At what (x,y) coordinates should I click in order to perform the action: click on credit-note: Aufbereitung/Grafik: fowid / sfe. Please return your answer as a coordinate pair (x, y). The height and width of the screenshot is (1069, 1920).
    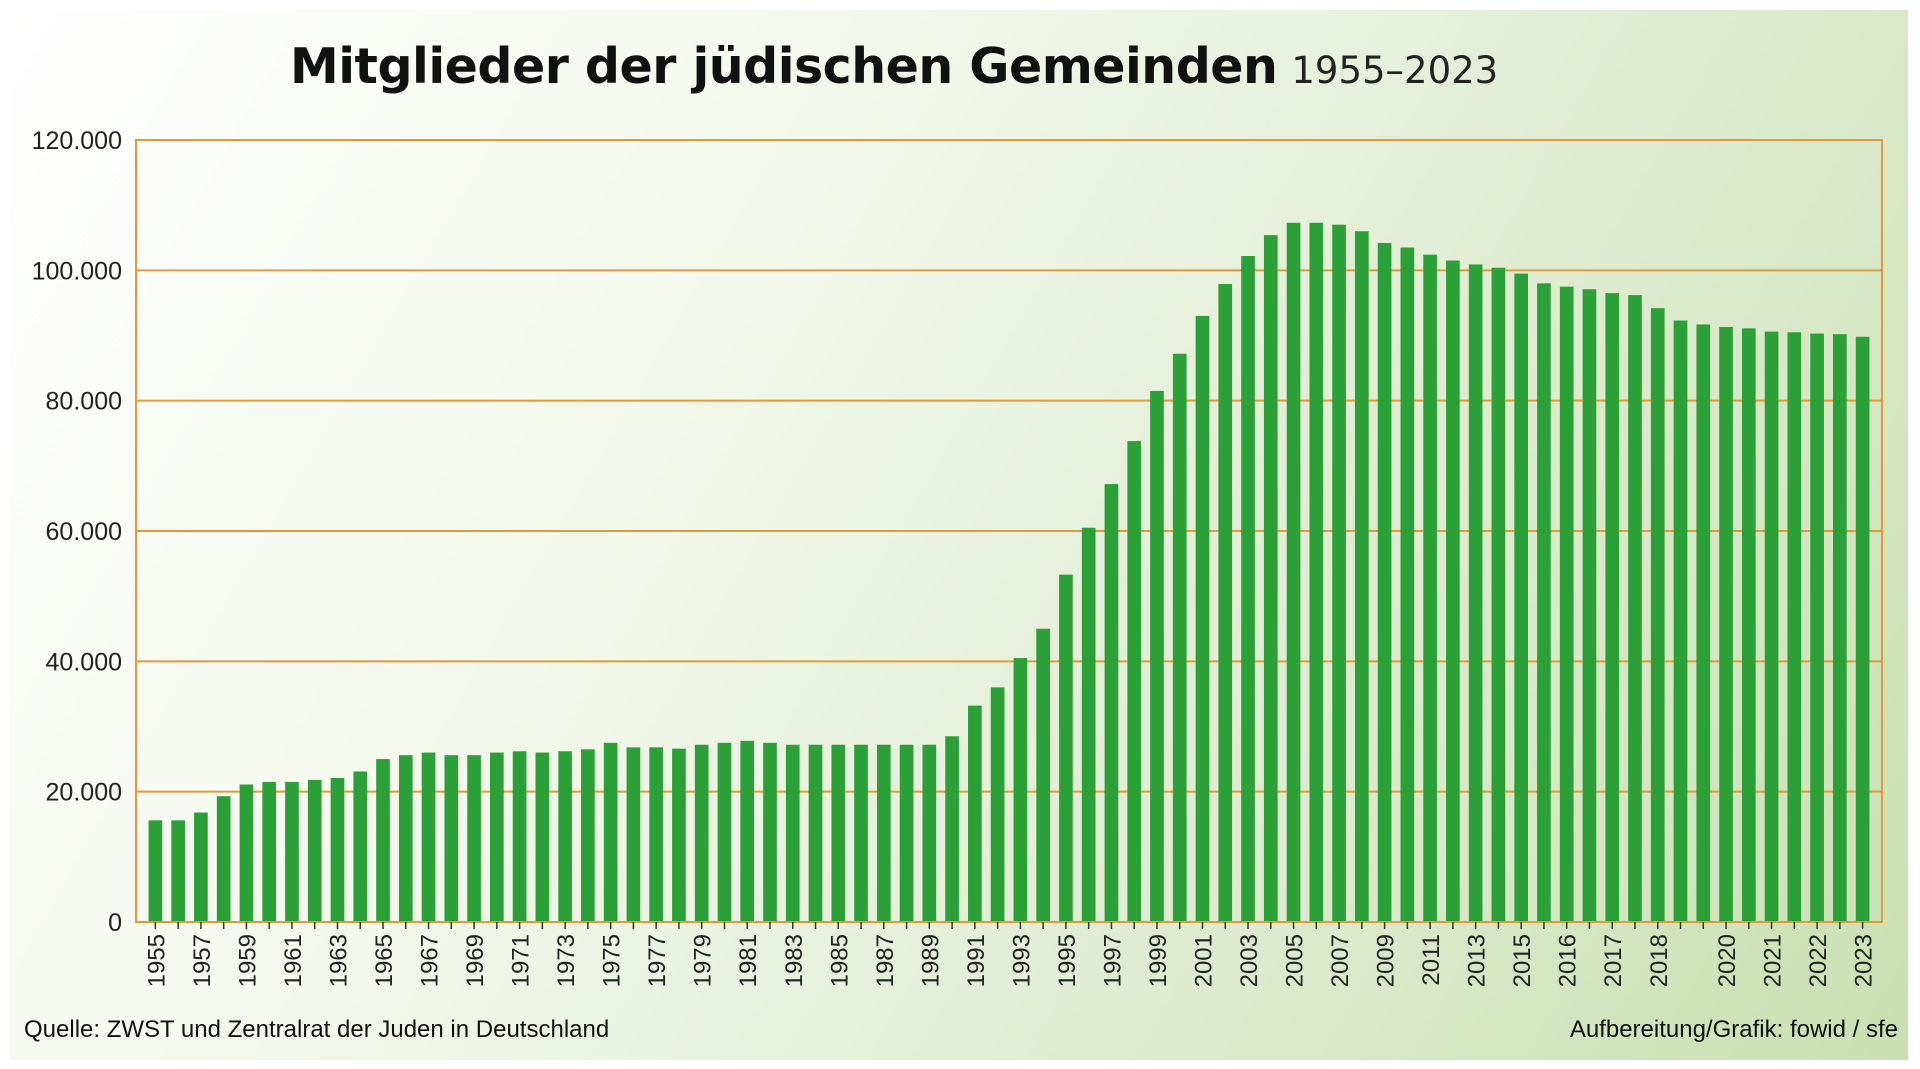
    Looking at the image, I should click on (1733, 1029).